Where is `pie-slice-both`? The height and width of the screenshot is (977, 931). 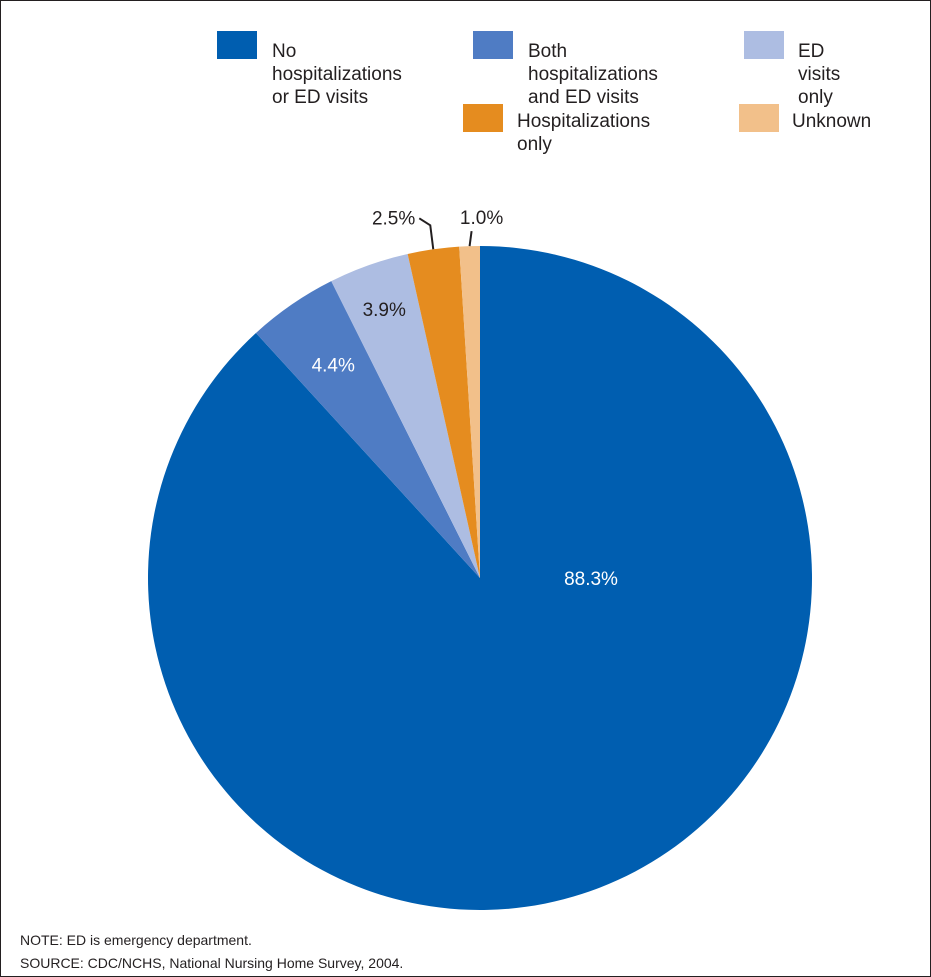
pie-slice-both is located at coordinates (367, 429).